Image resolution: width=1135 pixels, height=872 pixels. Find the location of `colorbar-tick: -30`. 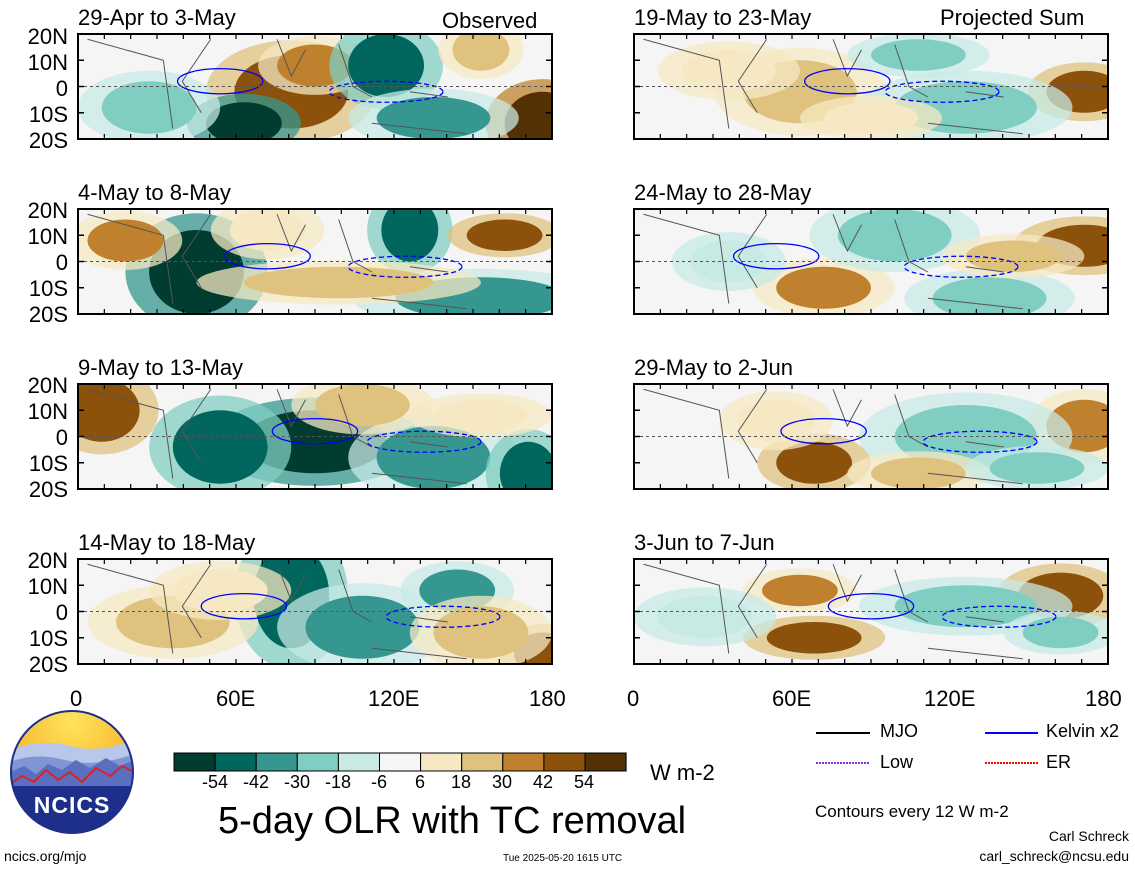

colorbar-tick: -30 is located at coordinates (296, 782).